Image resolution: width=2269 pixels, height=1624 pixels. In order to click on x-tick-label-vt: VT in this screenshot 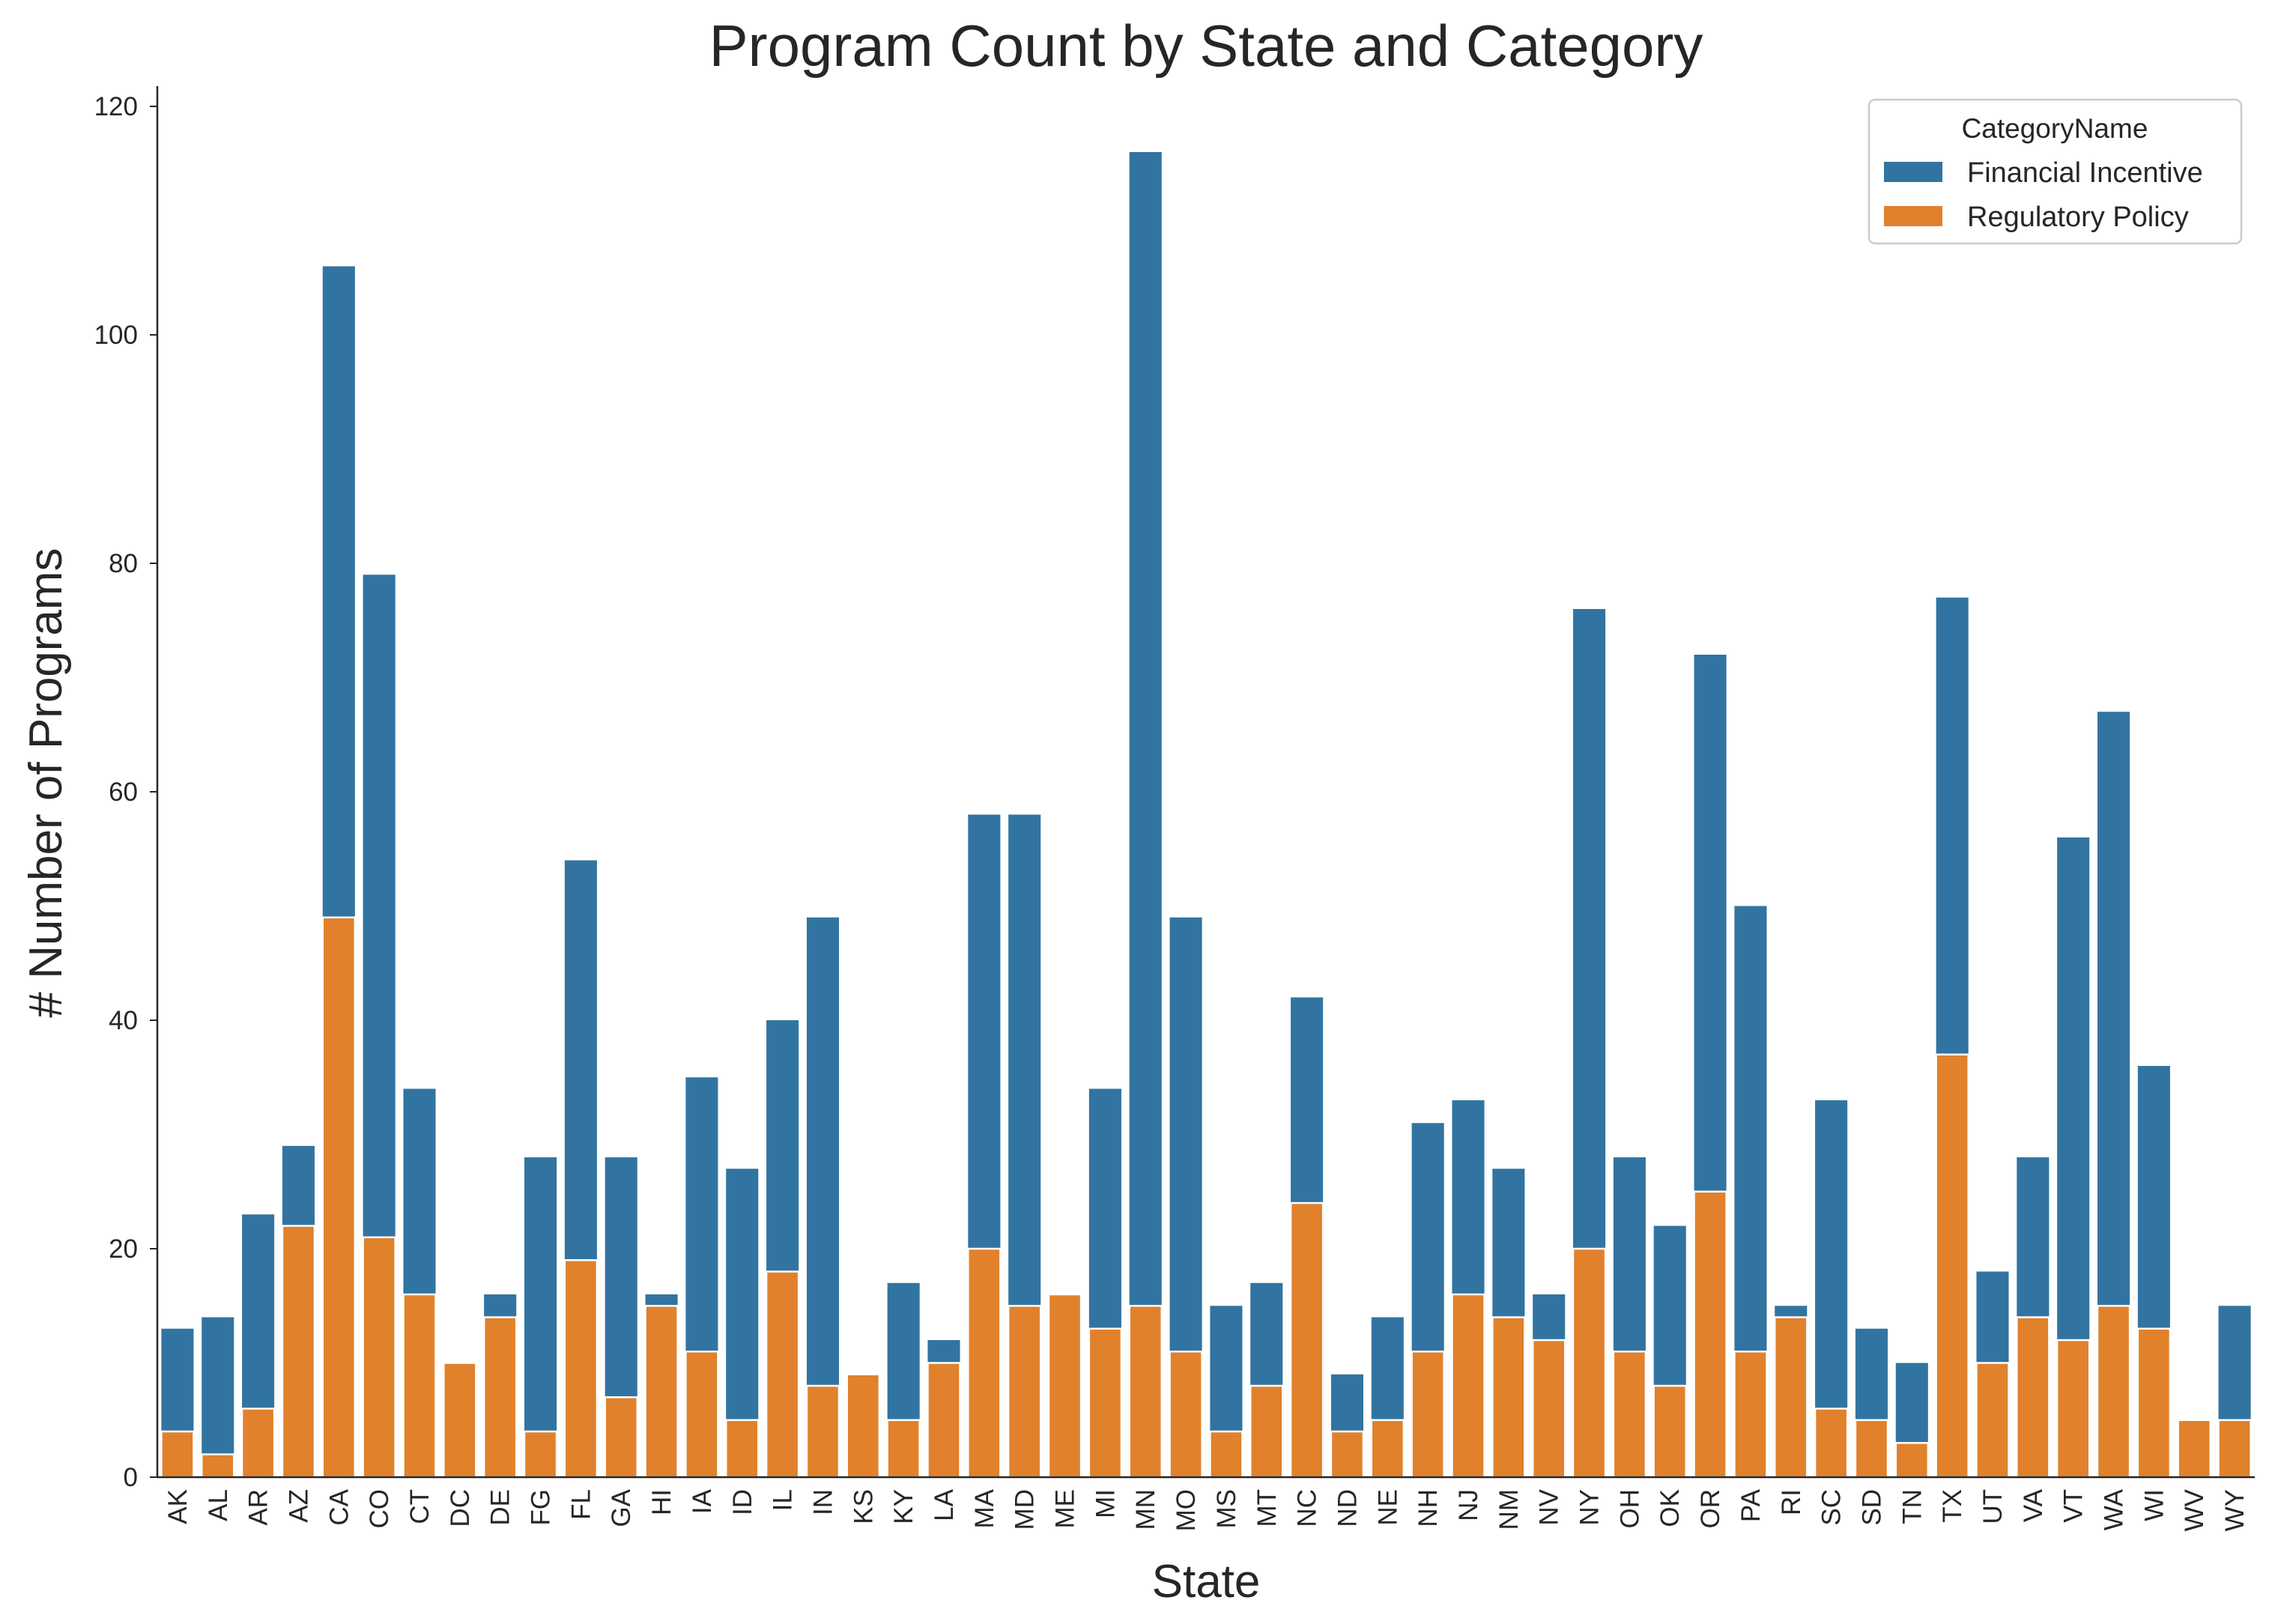, I will do `click(2073, 1506)`.